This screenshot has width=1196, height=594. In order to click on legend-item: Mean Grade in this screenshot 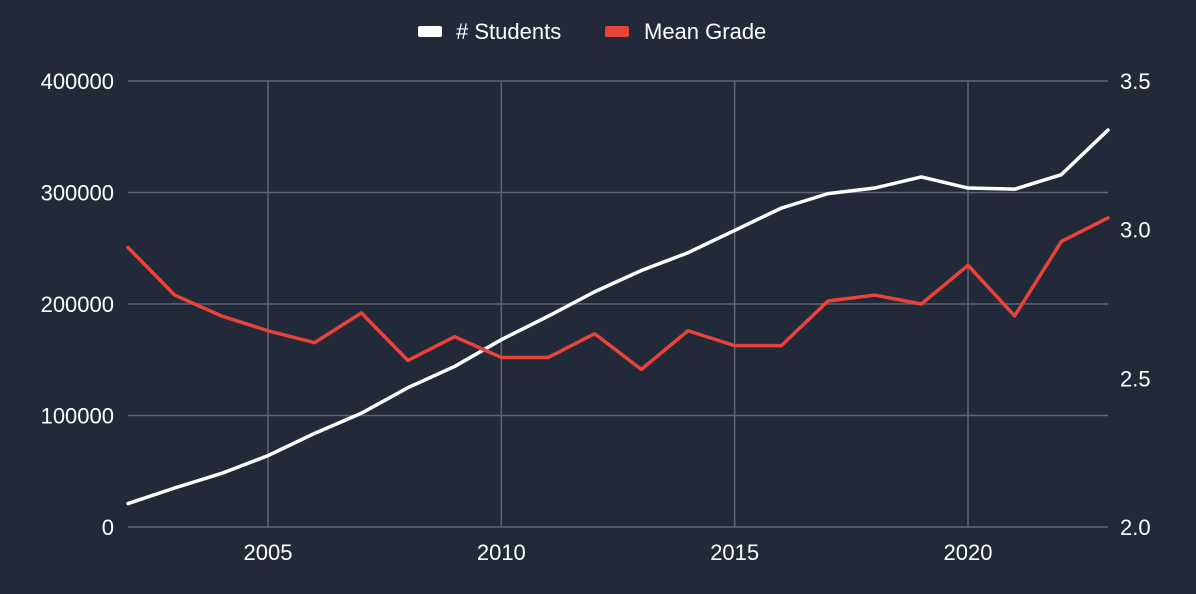, I will do `click(685, 31)`.